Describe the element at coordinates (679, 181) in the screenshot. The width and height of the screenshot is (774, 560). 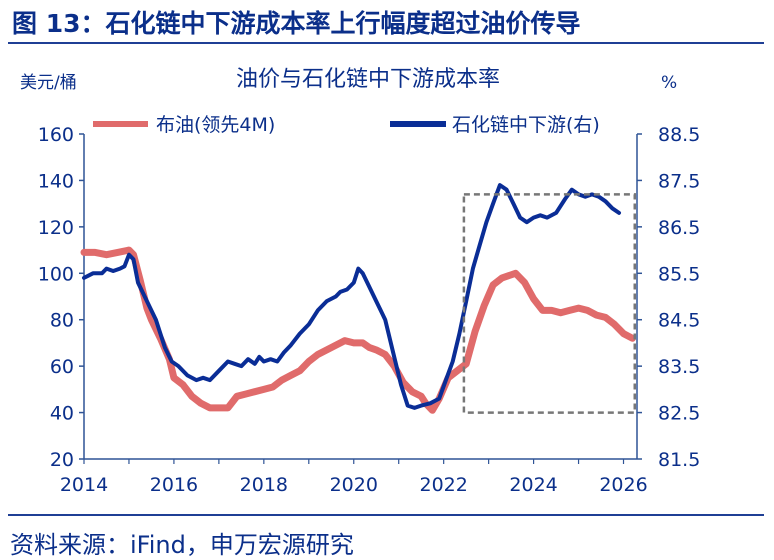
I see `right-tick-label: 87.5` at that location.